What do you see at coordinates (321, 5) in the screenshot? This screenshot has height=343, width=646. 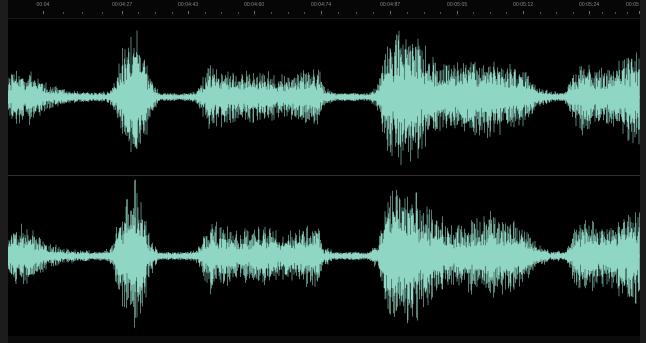 I see `ruler-time-label: 00:04:74` at bounding box center [321, 5].